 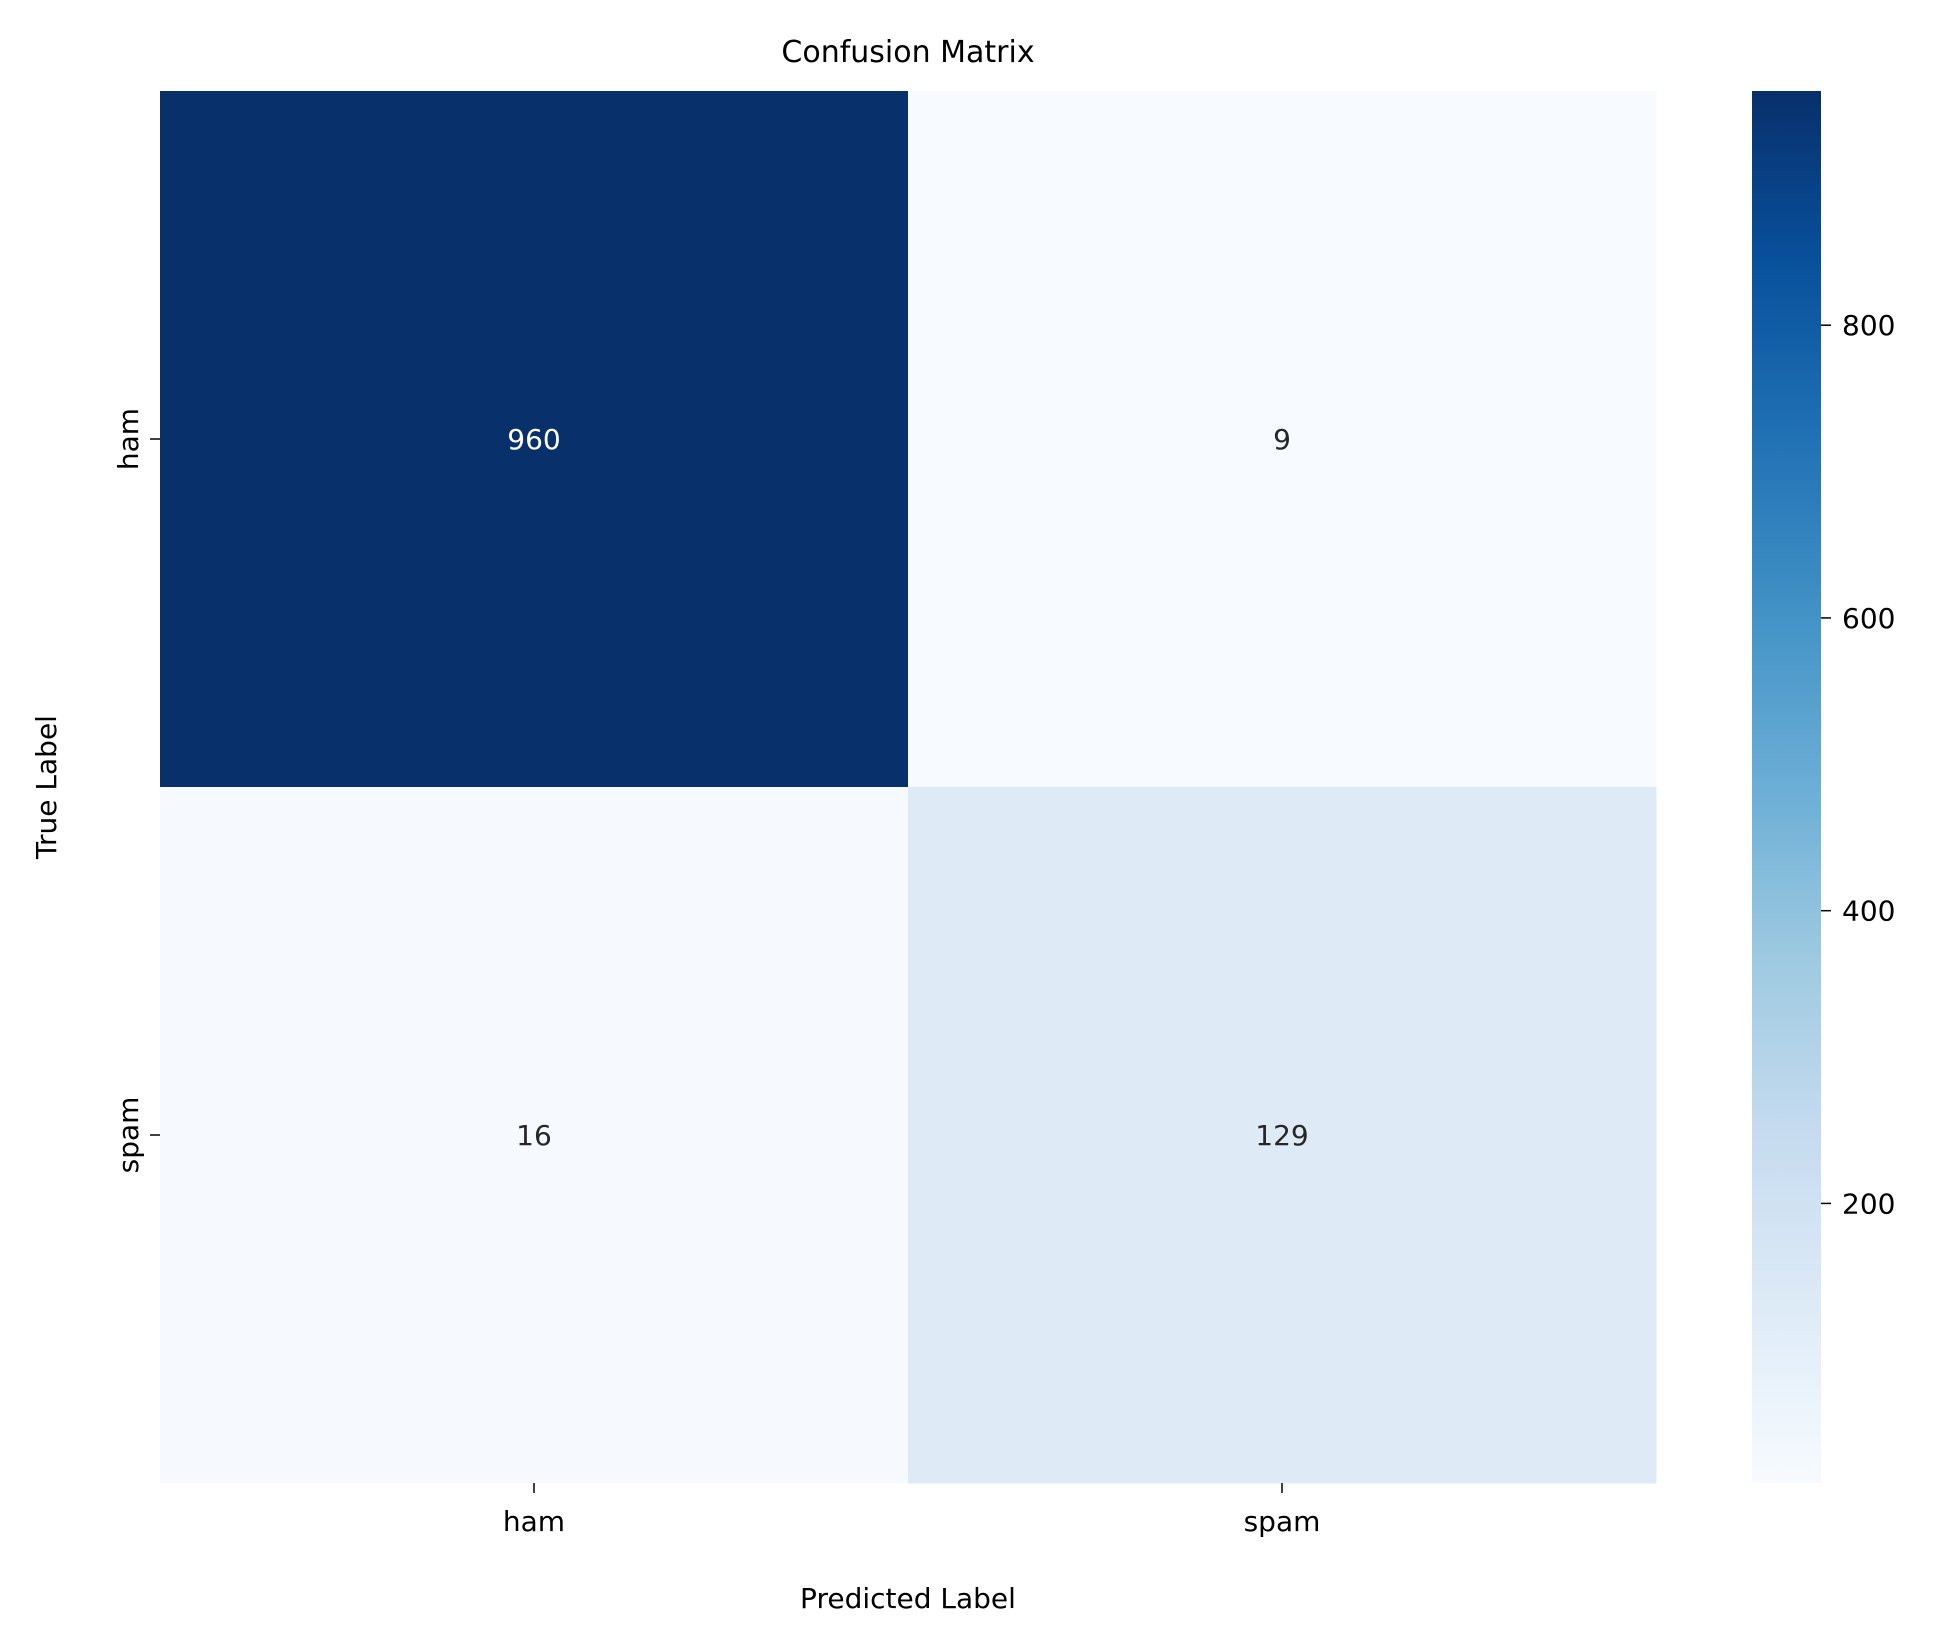 What do you see at coordinates (1868, 1203) in the screenshot?
I see `colorbar-tick-label: 200` at bounding box center [1868, 1203].